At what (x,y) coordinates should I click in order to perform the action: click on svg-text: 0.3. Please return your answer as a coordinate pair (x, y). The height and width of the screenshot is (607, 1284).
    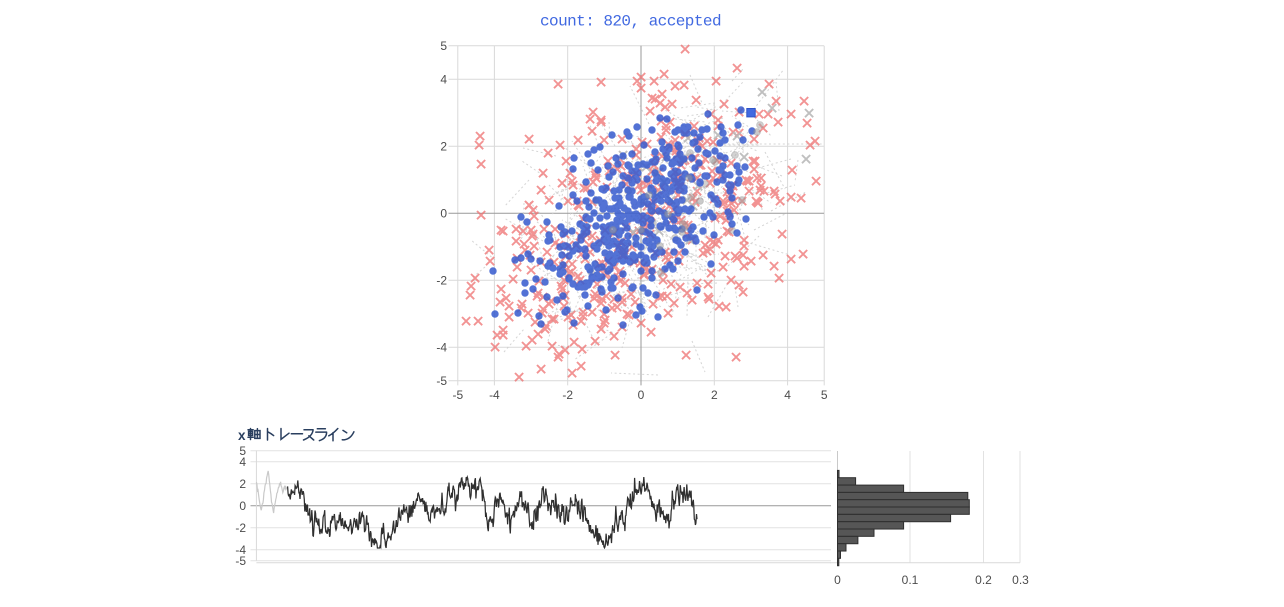
    Looking at the image, I should click on (1020, 580).